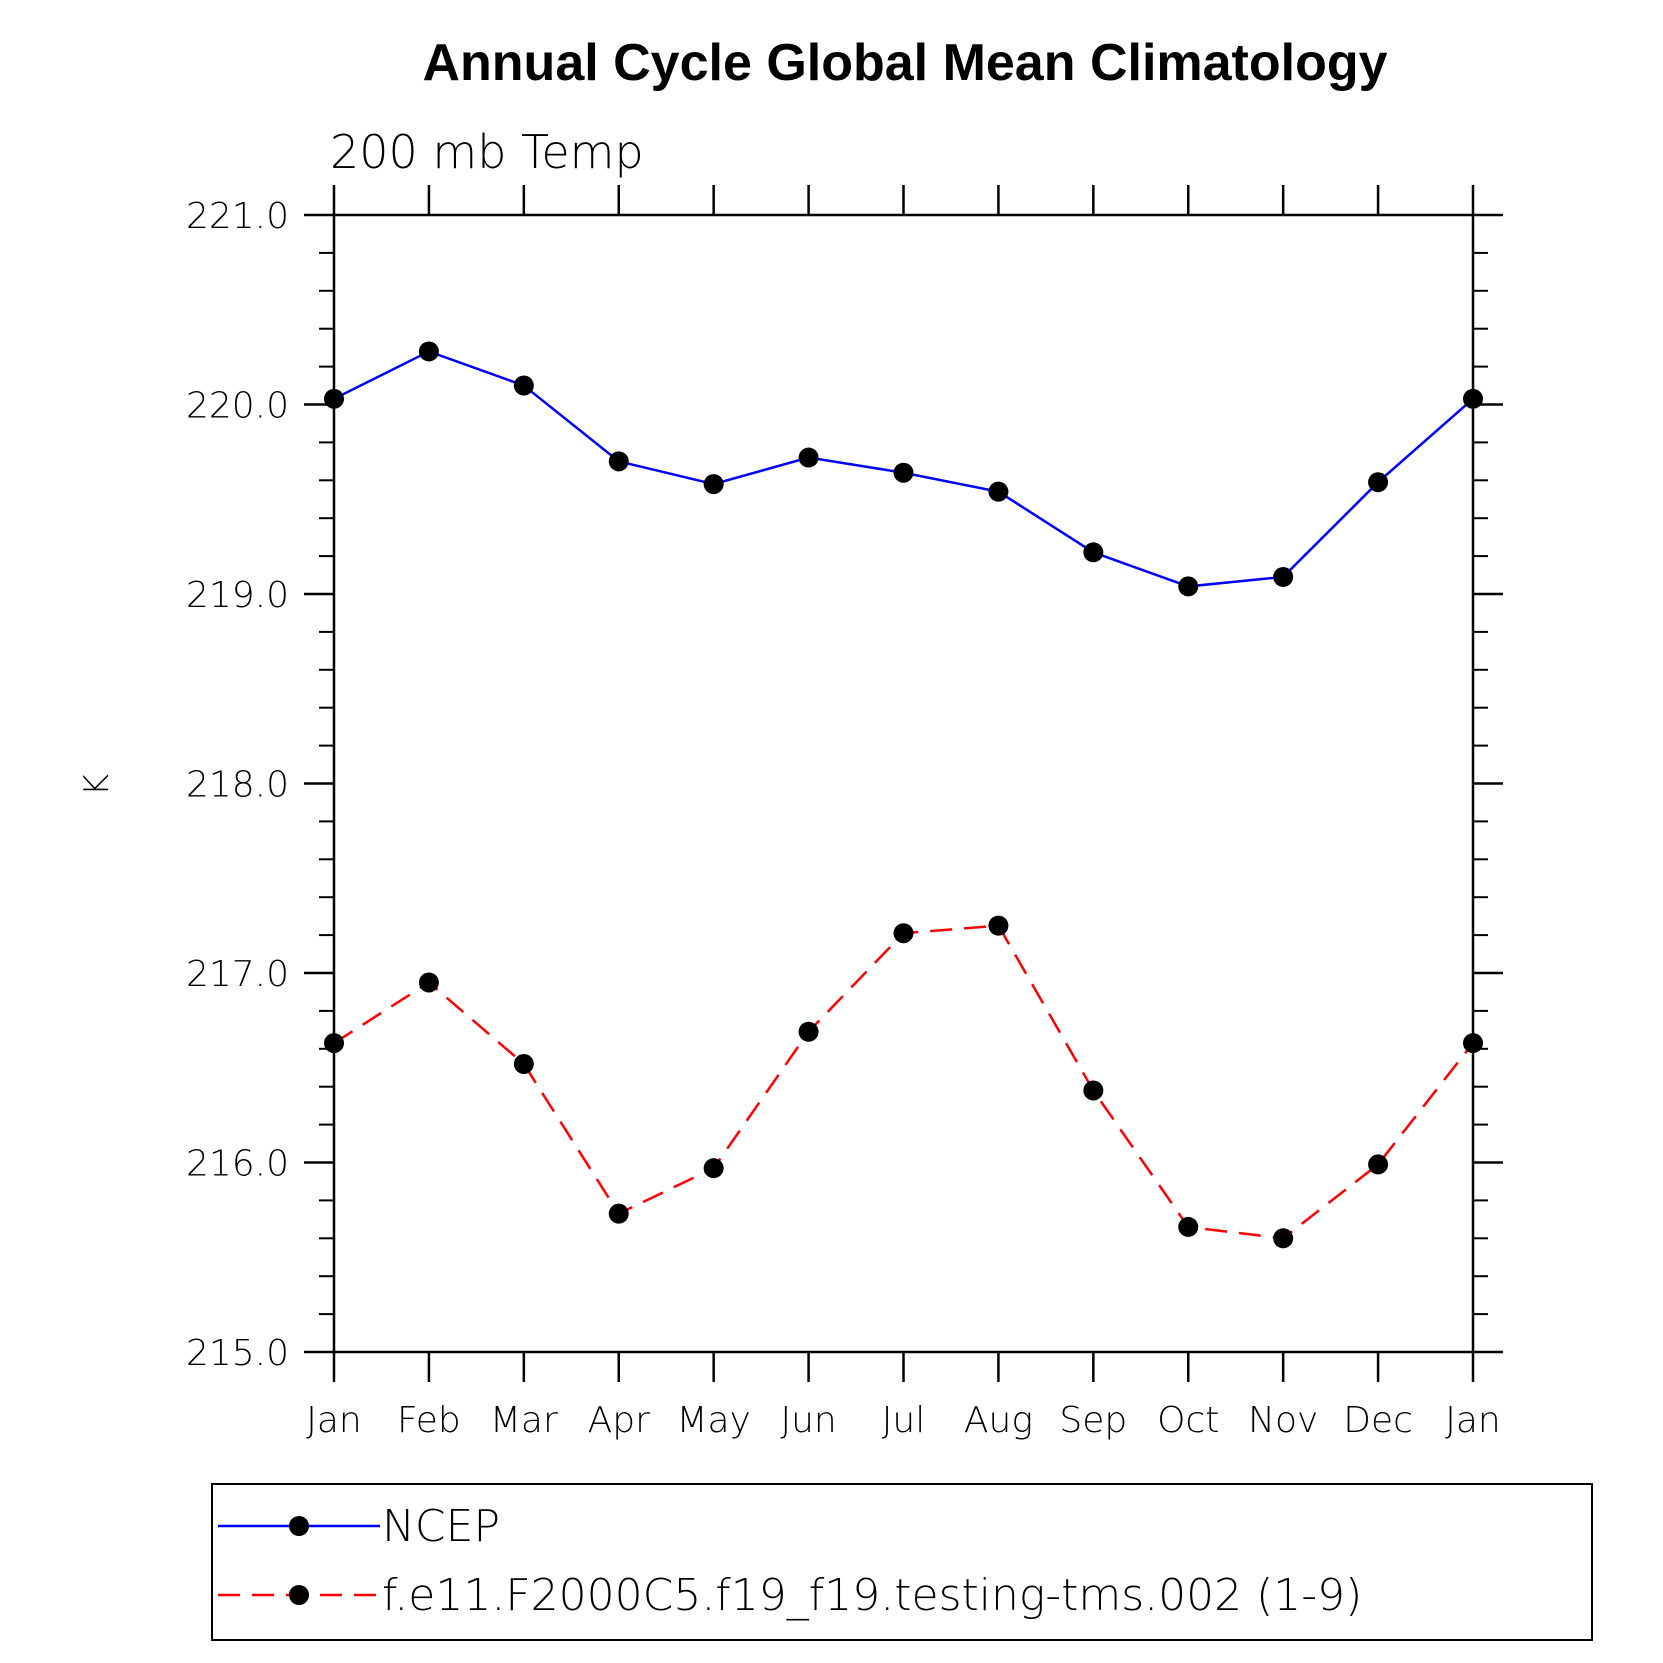 This screenshot has width=1663, height=1663. Describe the element at coordinates (237, 595) in the screenshot. I see `y-tick-label: 219.0` at that location.